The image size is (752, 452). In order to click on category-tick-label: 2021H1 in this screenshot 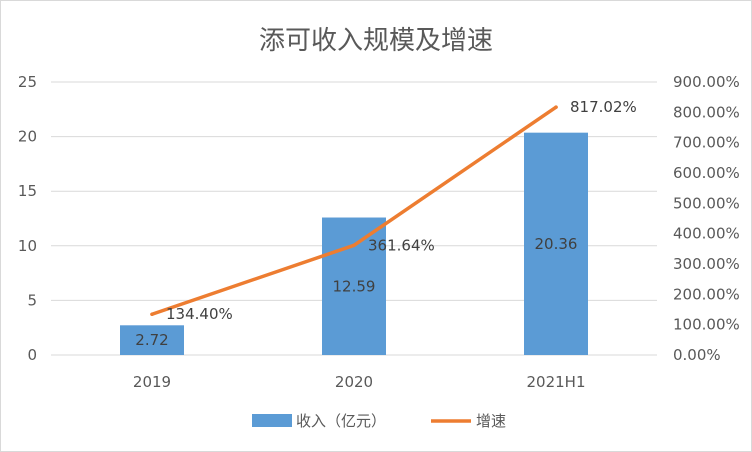, I will do `click(556, 382)`.